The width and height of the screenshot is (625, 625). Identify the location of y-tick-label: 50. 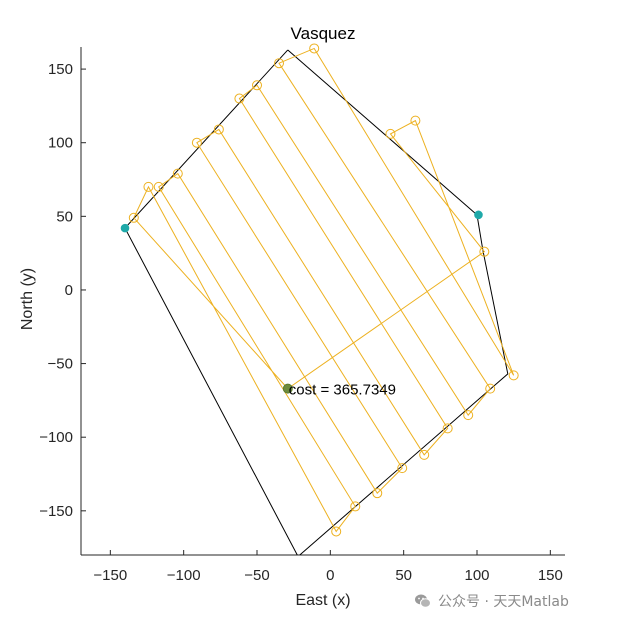
(64, 216).